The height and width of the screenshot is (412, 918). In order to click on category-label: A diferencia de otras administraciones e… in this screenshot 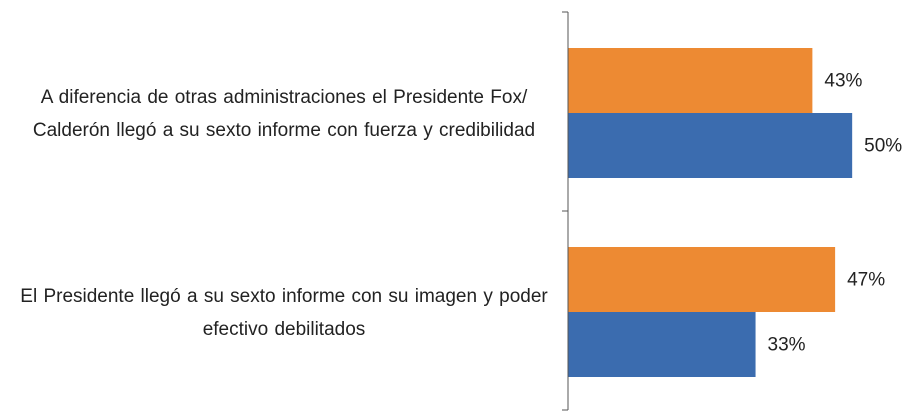, I will do `click(284, 113)`.